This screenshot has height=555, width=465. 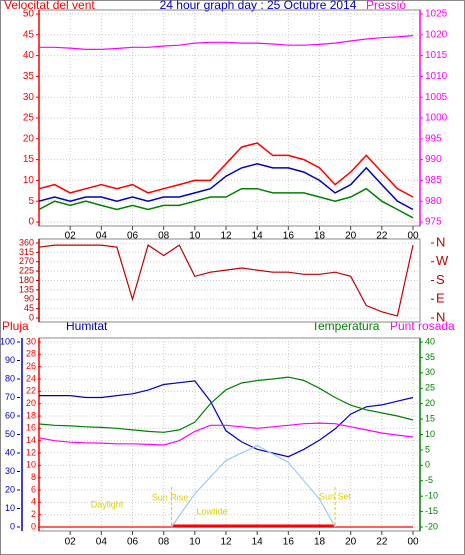 What do you see at coordinates (49, 6) in the screenshot?
I see `y-axis-label: Velocitat del vent` at bounding box center [49, 6].